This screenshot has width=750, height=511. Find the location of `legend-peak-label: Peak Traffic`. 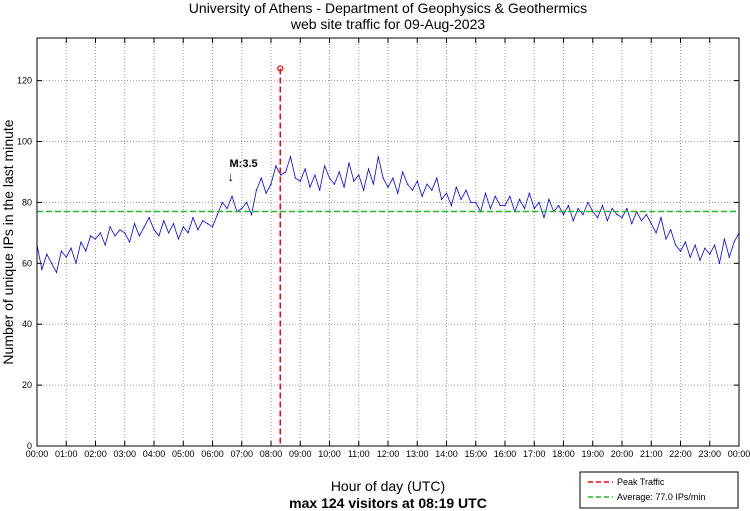

legend-peak-label: Peak Traffic is located at coordinates (641, 482).